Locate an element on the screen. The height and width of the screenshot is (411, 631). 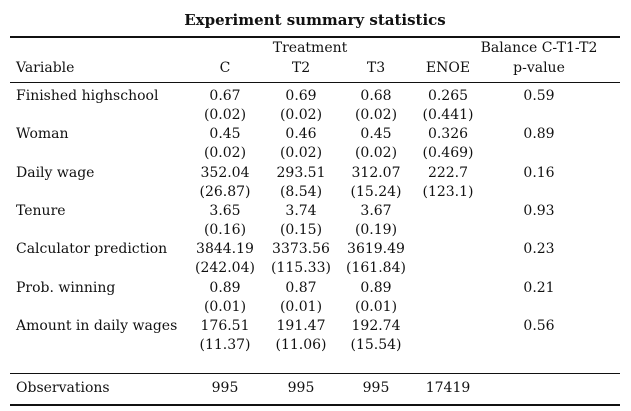
row-std-error: (115.33) is located at coordinates (301, 268).